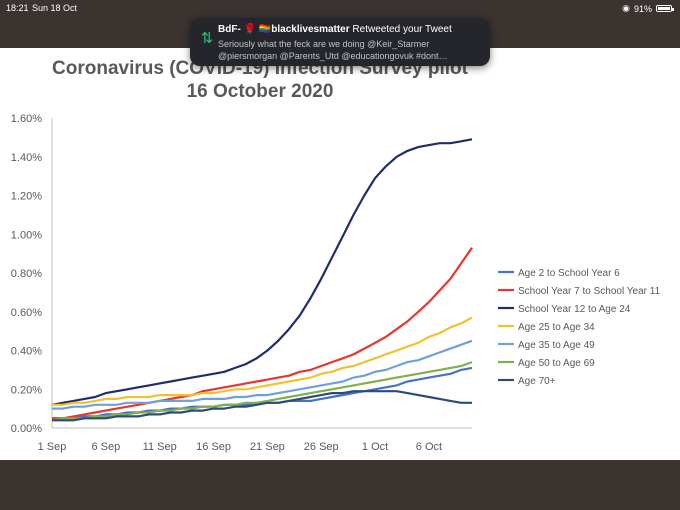  Describe the element at coordinates (569, 273) in the screenshot. I see `legend-label: Age 2 to School Year 6` at that location.